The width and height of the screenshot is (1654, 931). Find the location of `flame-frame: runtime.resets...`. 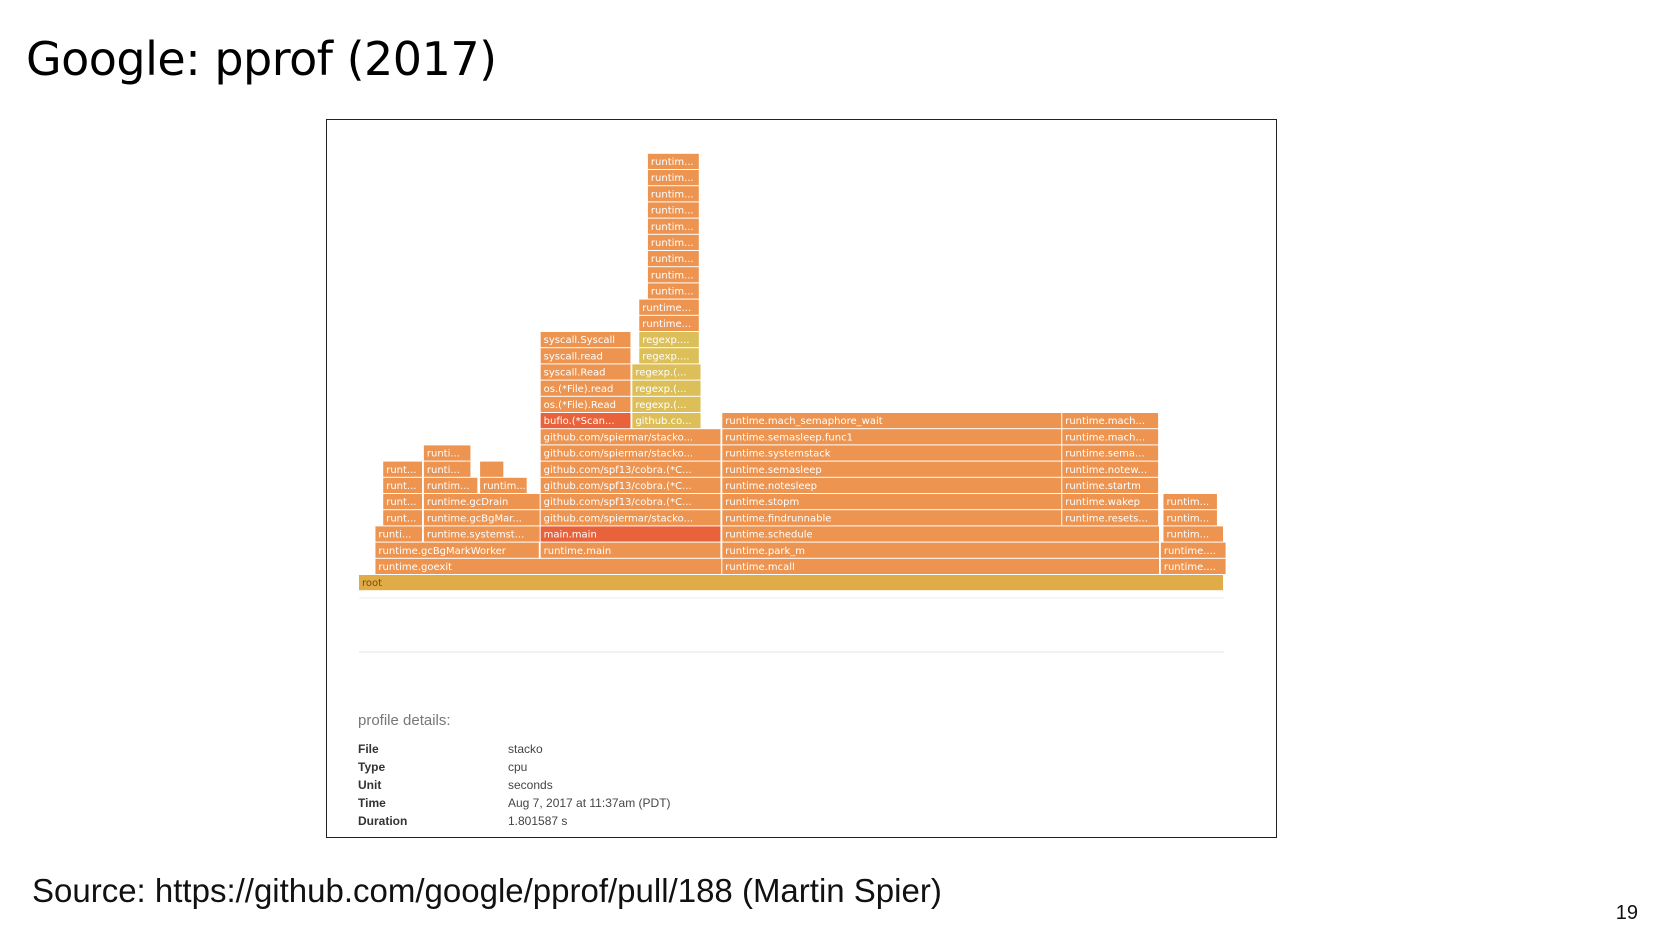

flame-frame: runtime.resets... is located at coordinates (1110, 518).